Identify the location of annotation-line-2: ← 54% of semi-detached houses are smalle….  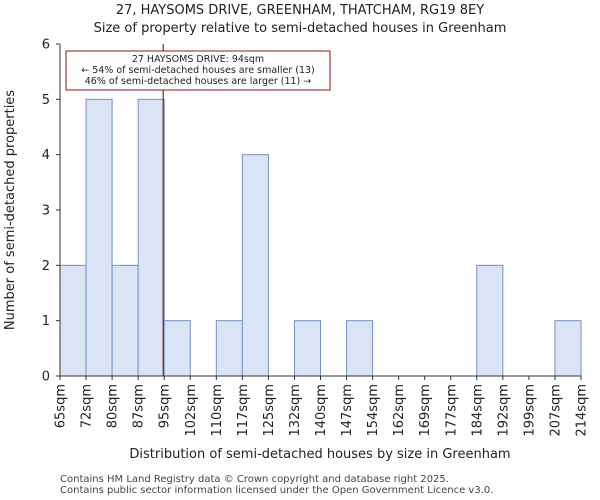
(198, 70).